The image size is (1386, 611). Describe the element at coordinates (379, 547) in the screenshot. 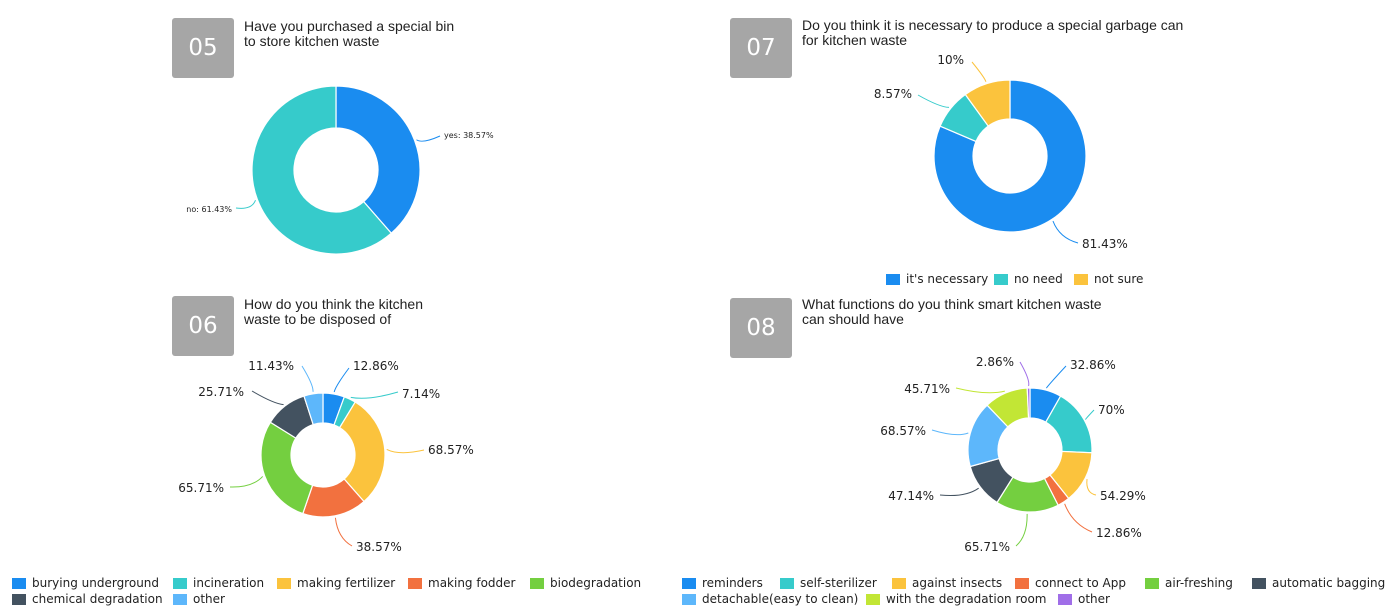

I see `q06-data-label: 38.57%` at that location.